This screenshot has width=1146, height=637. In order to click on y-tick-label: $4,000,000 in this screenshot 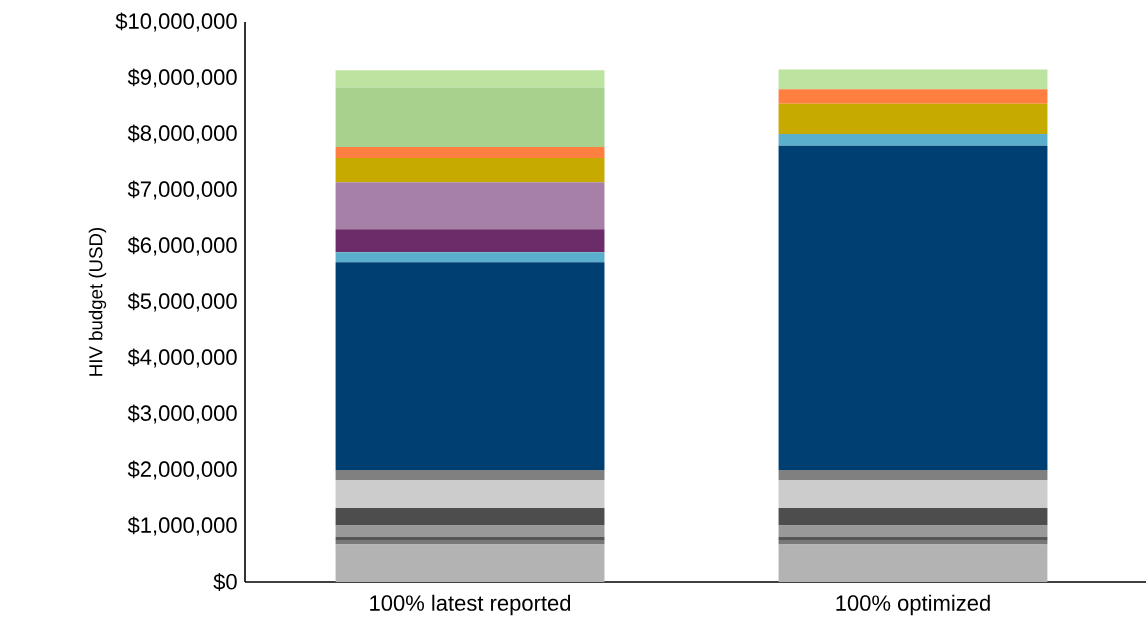, I will do `click(182, 358)`.